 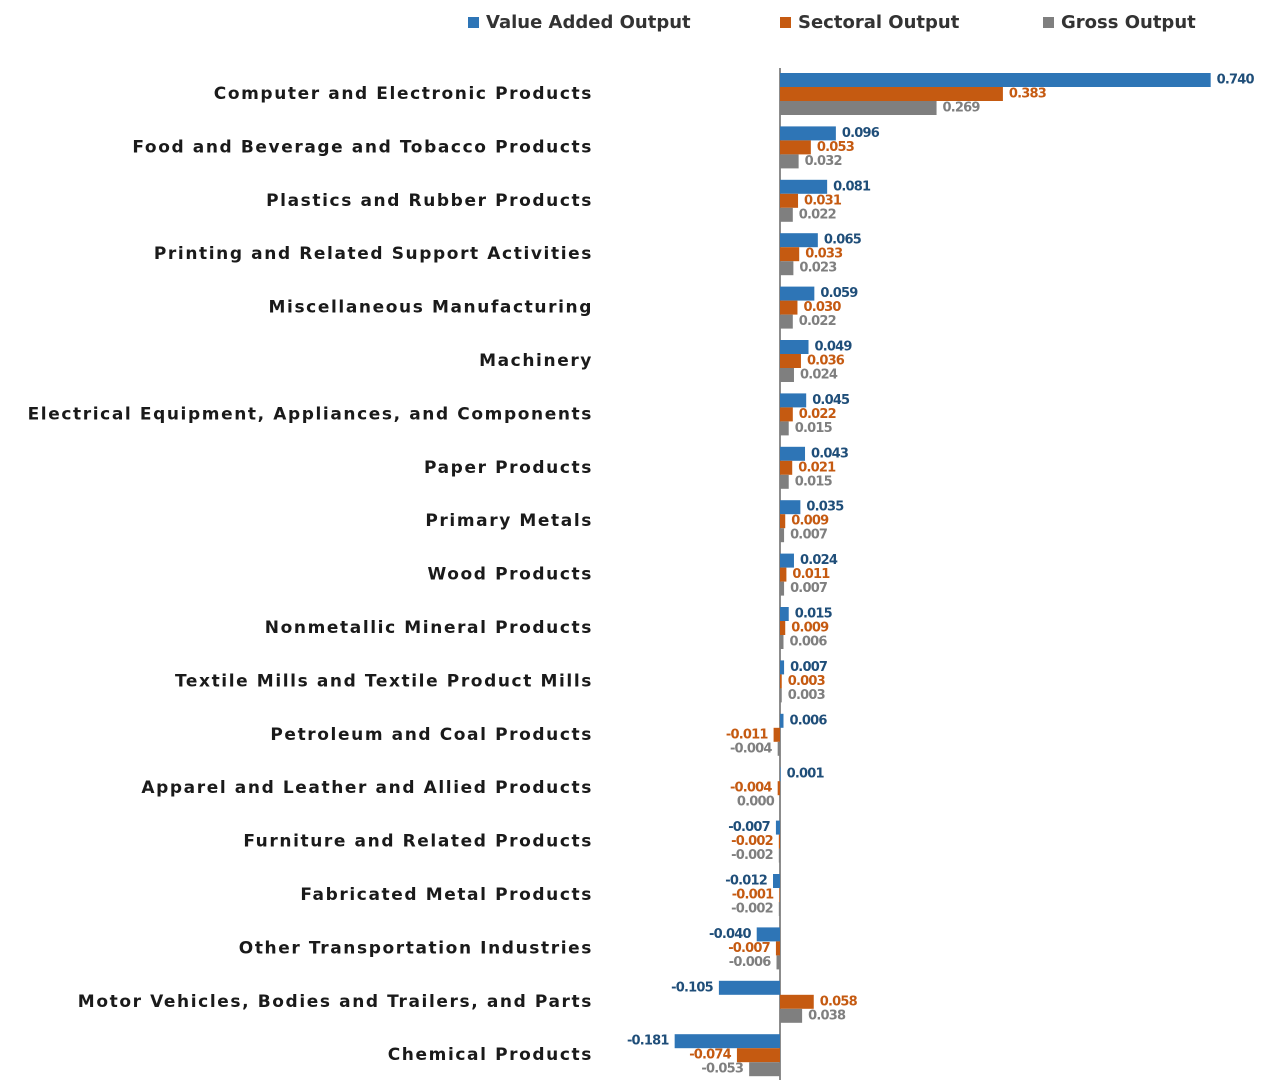 What do you see at coordinates (416, 948) in the screenshot?
I see `category-label: Other Transportation Industries` at bounding box center [416, 948].